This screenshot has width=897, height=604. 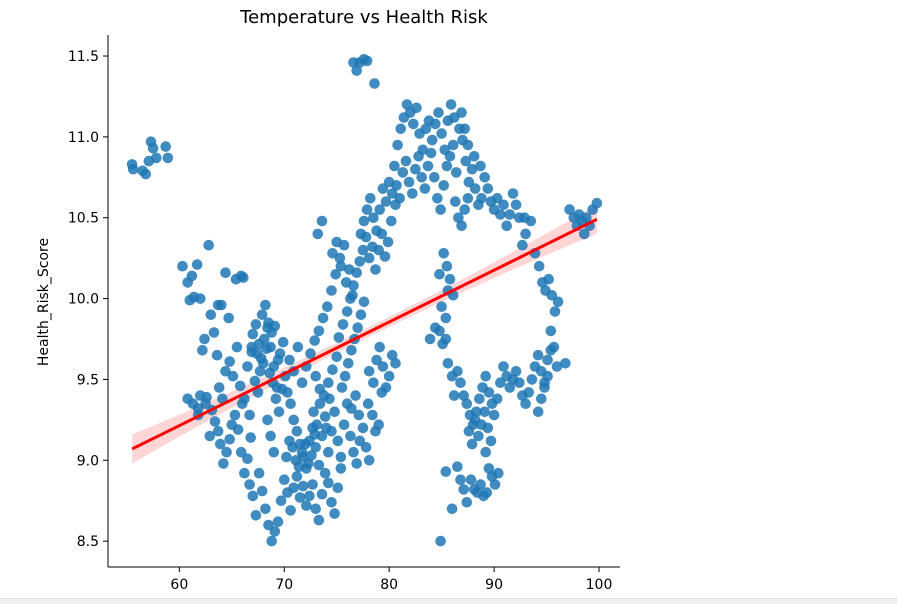 What do you see at coordinates (284, 585) in the screenshot?
I see `x-tick-label: 70` at bounding box center [284, 585].